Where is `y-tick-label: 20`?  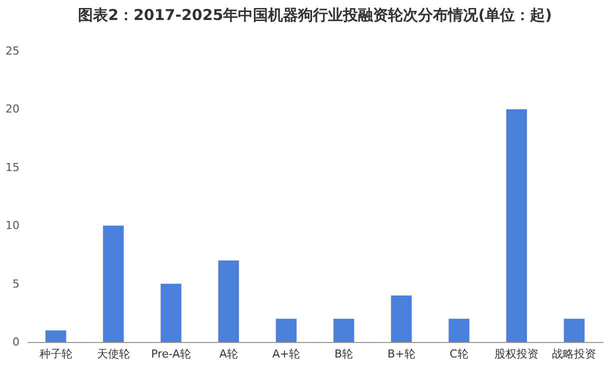 y-tick-label: 20 is located at coordinates (13, 109).